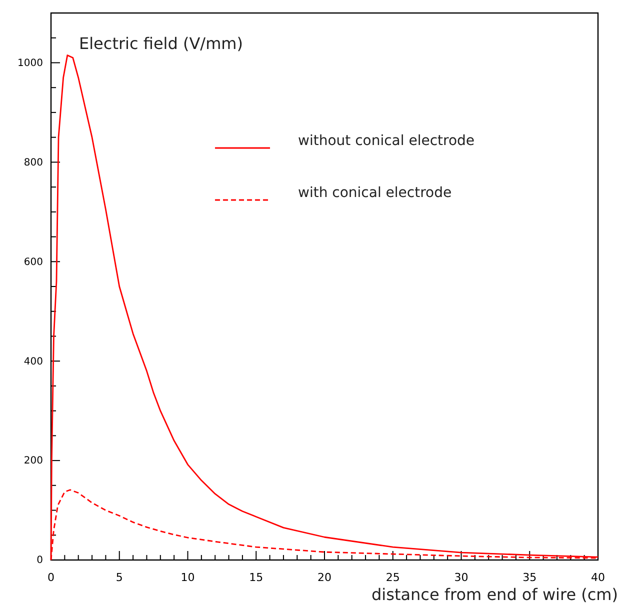  What do you see at coordinates (529, 577) in the screenshot?
I see `x-tick-label: 35` at bounding box center [529, 577].